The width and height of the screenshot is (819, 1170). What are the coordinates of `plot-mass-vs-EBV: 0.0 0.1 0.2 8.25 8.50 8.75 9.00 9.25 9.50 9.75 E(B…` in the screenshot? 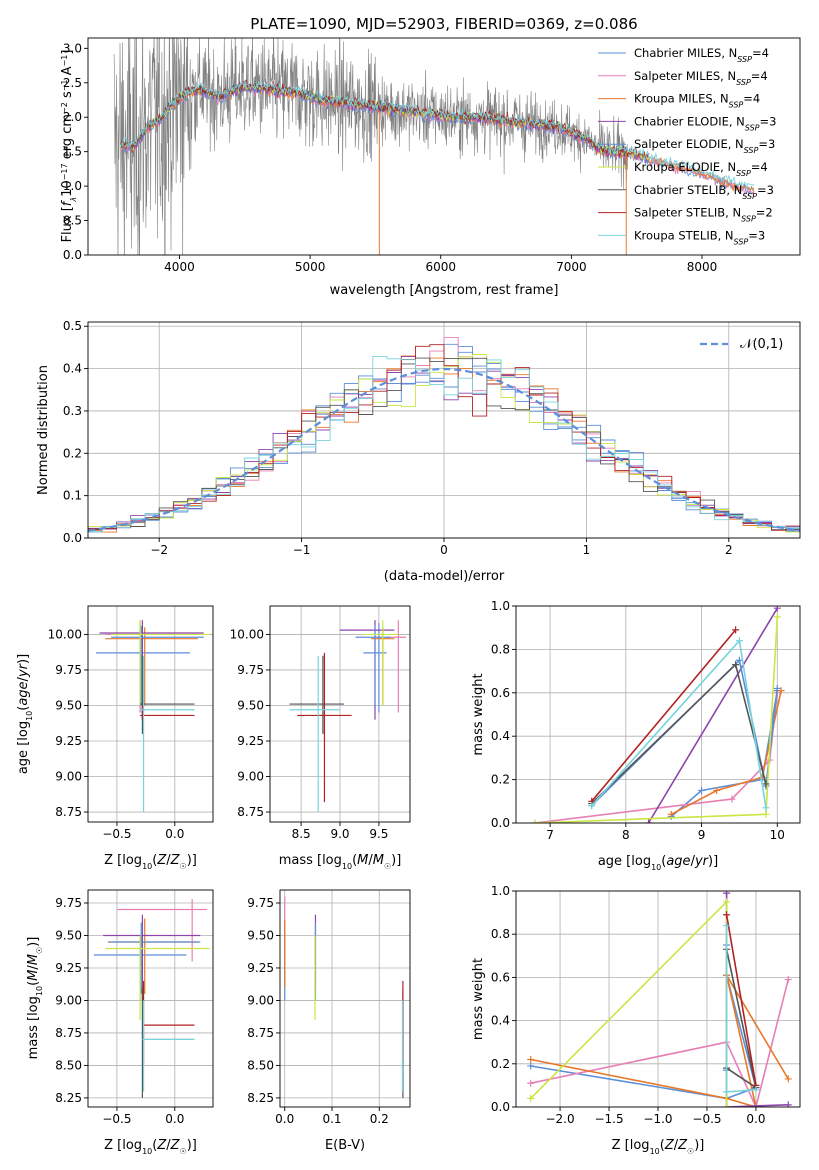 It's located at (329, 1021).